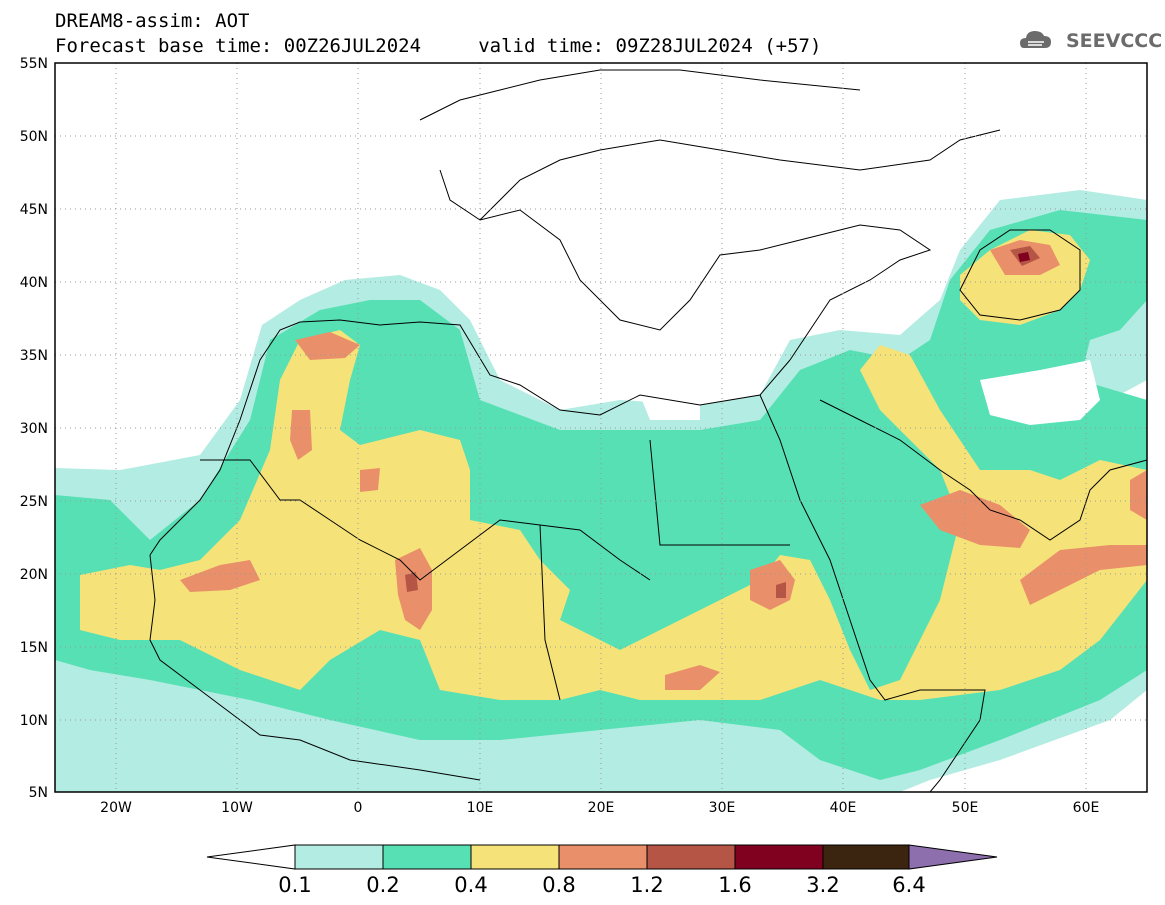 This screenshot has height=905, width=1165. I want to click on lat-label: 55N, so click(34, 64).